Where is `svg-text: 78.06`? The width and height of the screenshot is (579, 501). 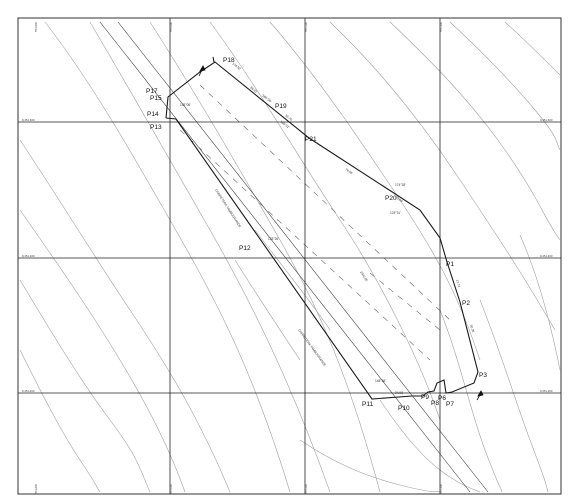 svg-text: 78.06 is located at coordinates (348, 171).